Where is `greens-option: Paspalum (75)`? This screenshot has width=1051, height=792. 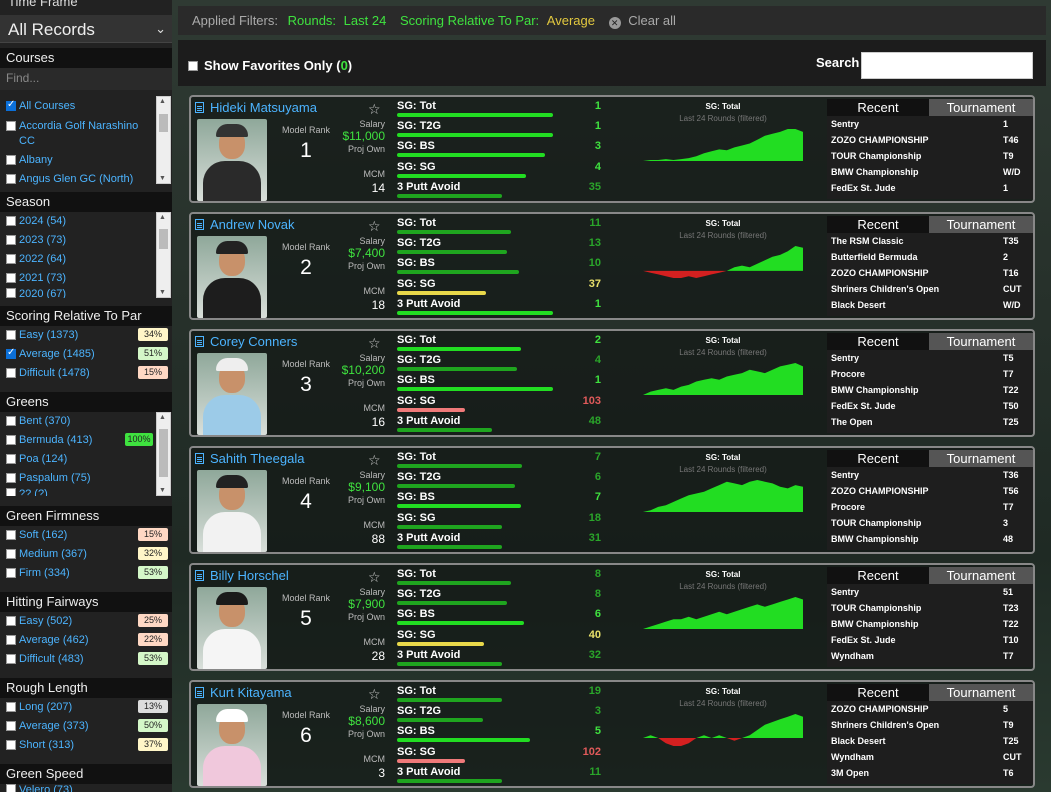
greens-option: Paspalum (75) is located at coordinates (48, 477).